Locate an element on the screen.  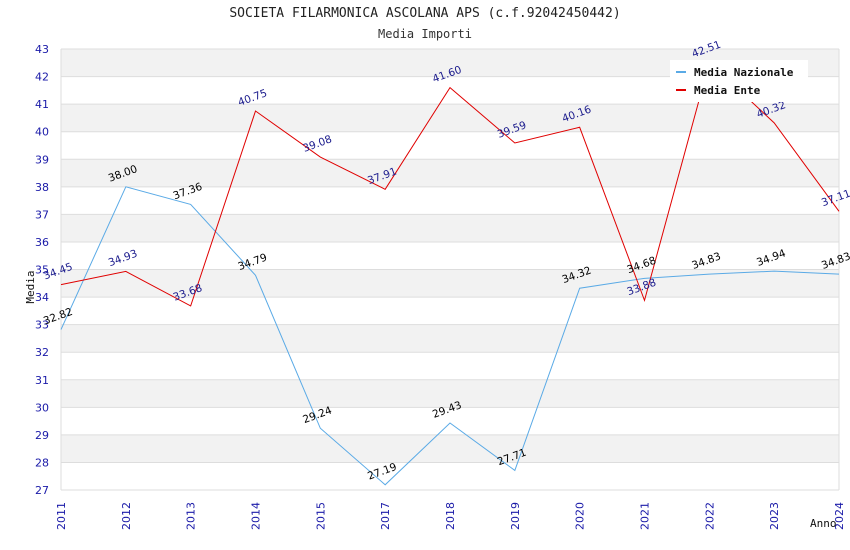
y-tick-label: 43 is located at coordinates (42, 49).